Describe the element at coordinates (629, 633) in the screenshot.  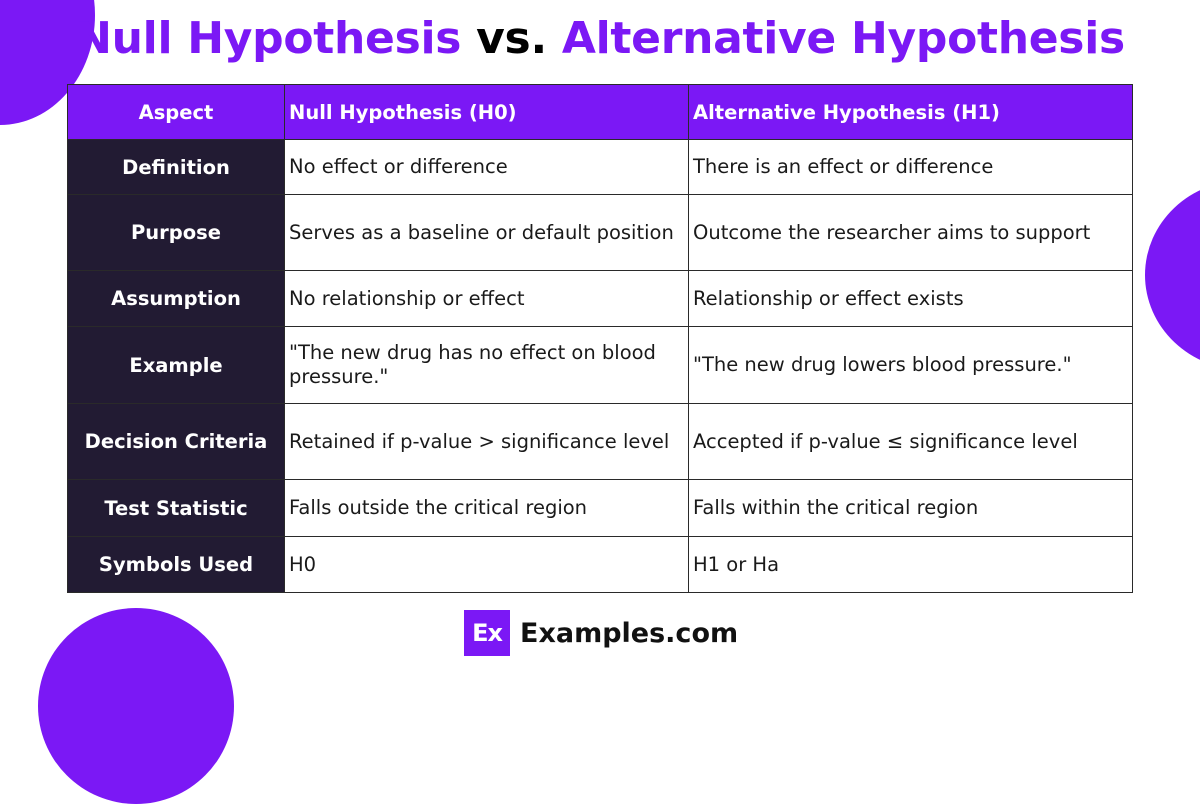
I see `brand-name: Examples.com` at that location.